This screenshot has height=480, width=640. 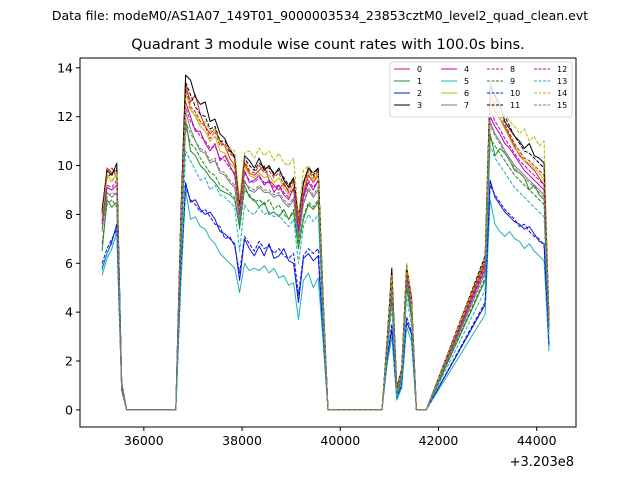 I want to click on x-tick-label: 44000, so click(x=537, y=440).